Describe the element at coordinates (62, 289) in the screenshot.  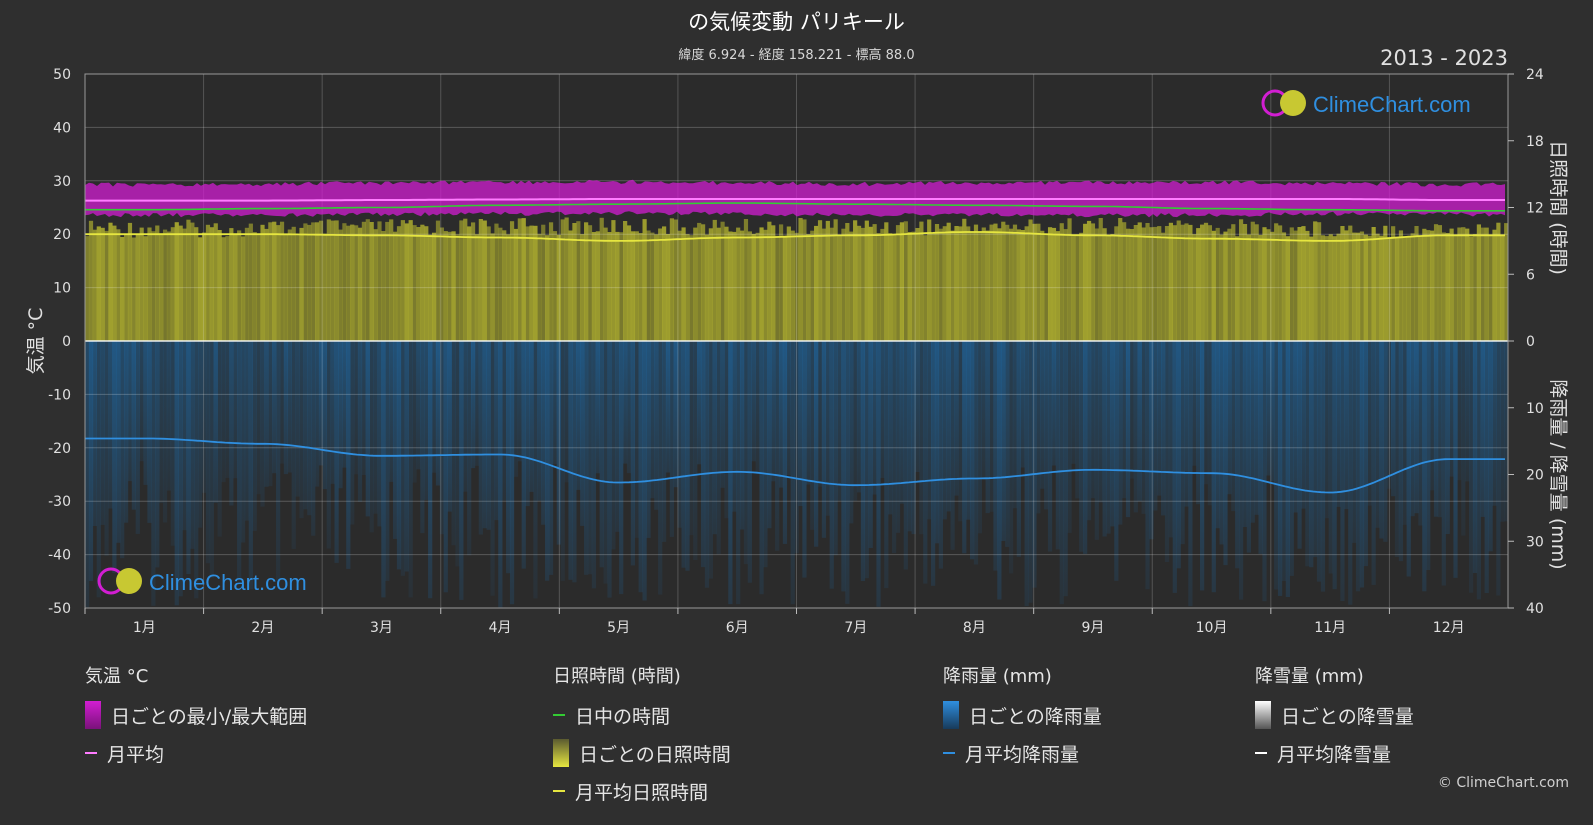
I see `y-tick-label-temperature: 10` at that location.